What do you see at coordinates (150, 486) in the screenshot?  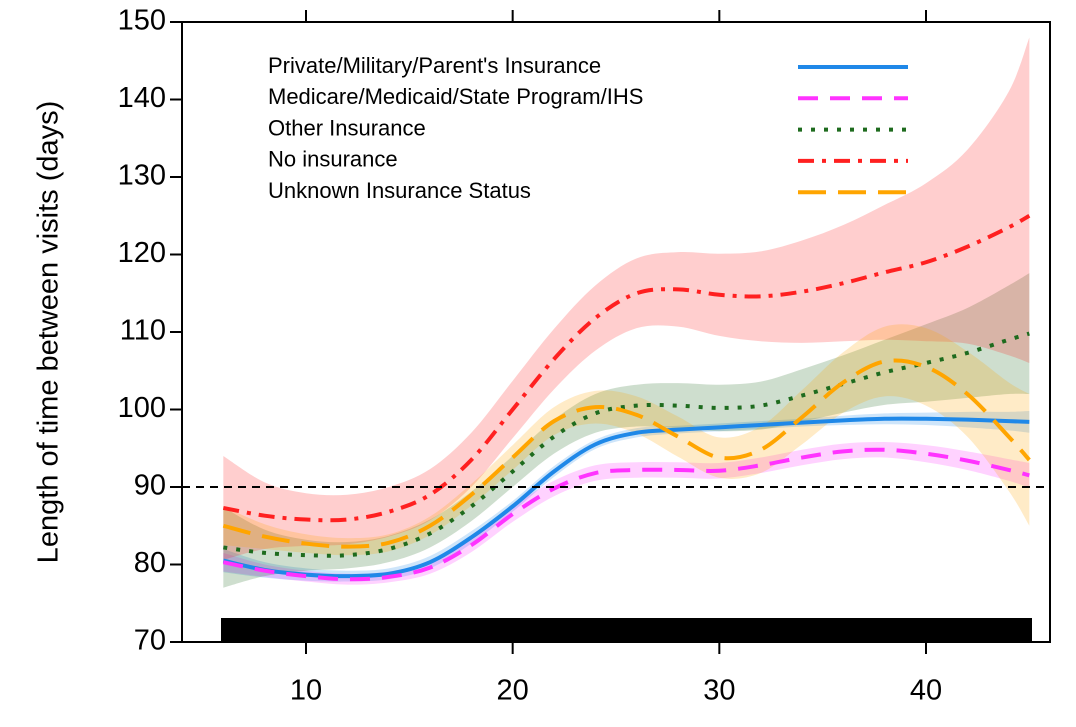 I see `y-tick-label: 90` at bounding box center [150, 486].